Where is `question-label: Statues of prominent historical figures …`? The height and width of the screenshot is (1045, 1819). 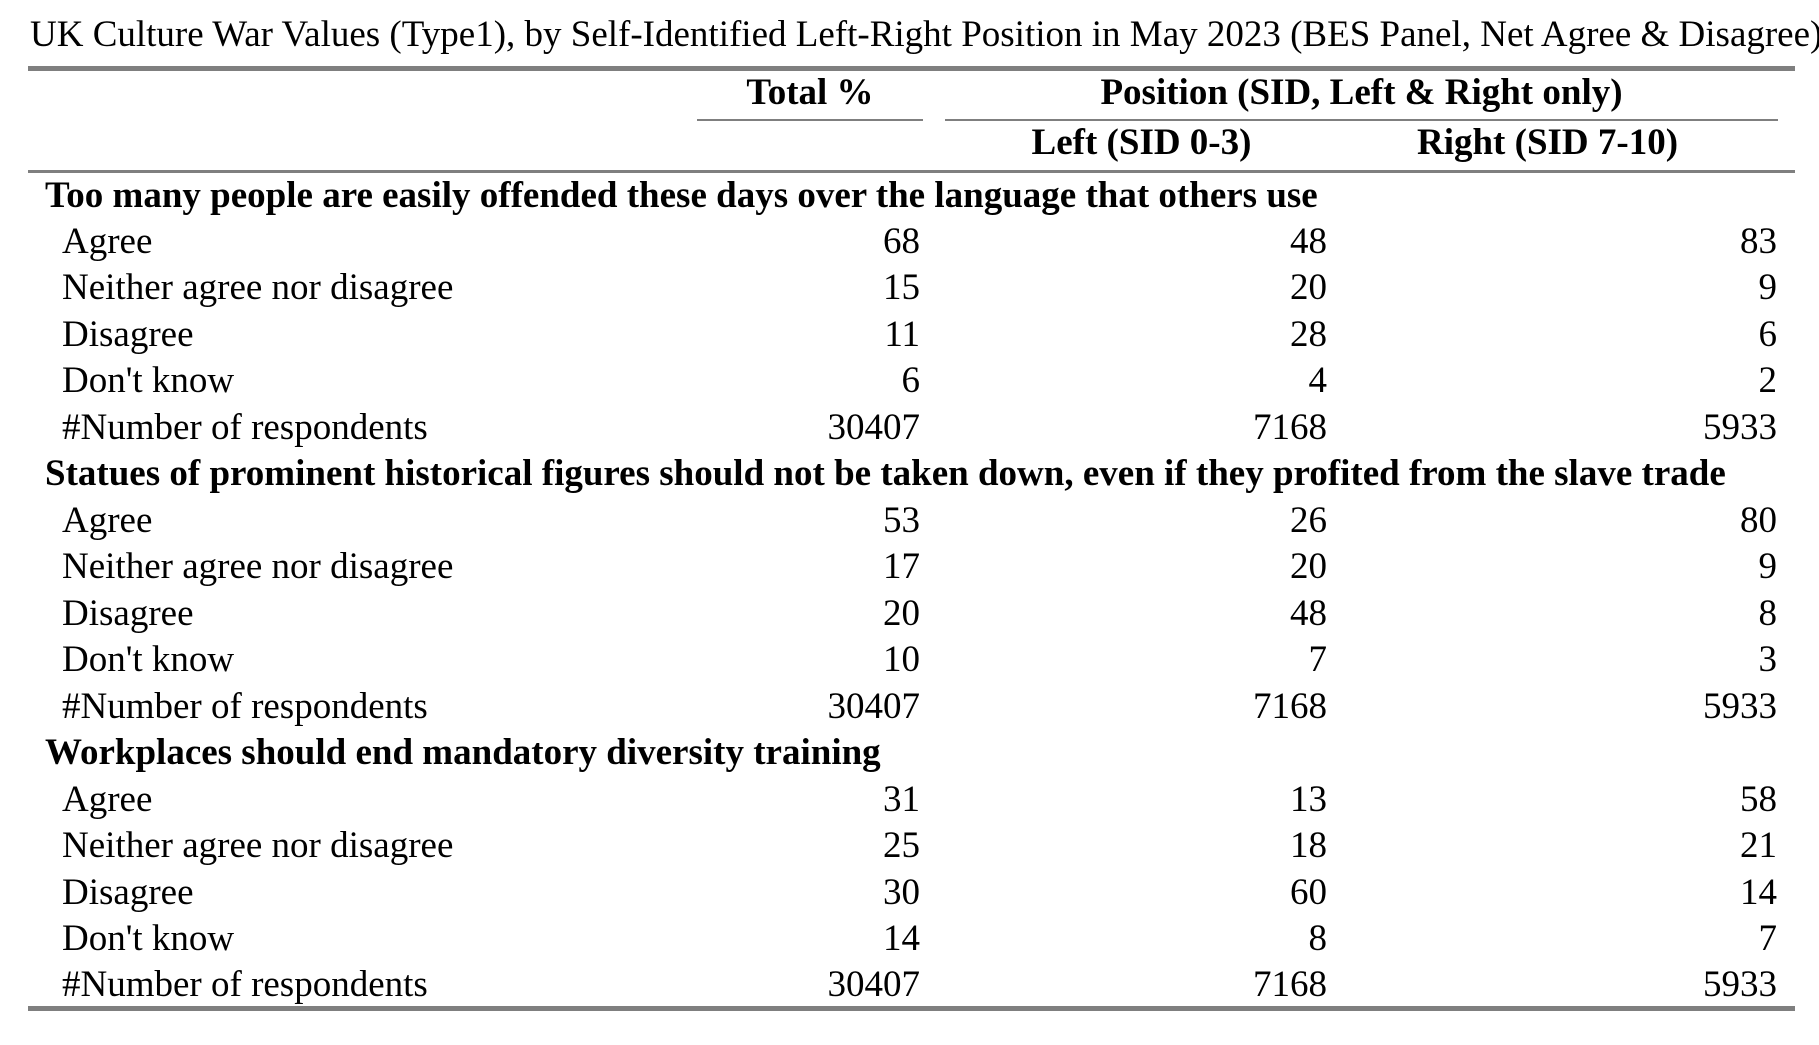 question-label: Statues of prominent historical figures … is located at coordinates (885, 474).